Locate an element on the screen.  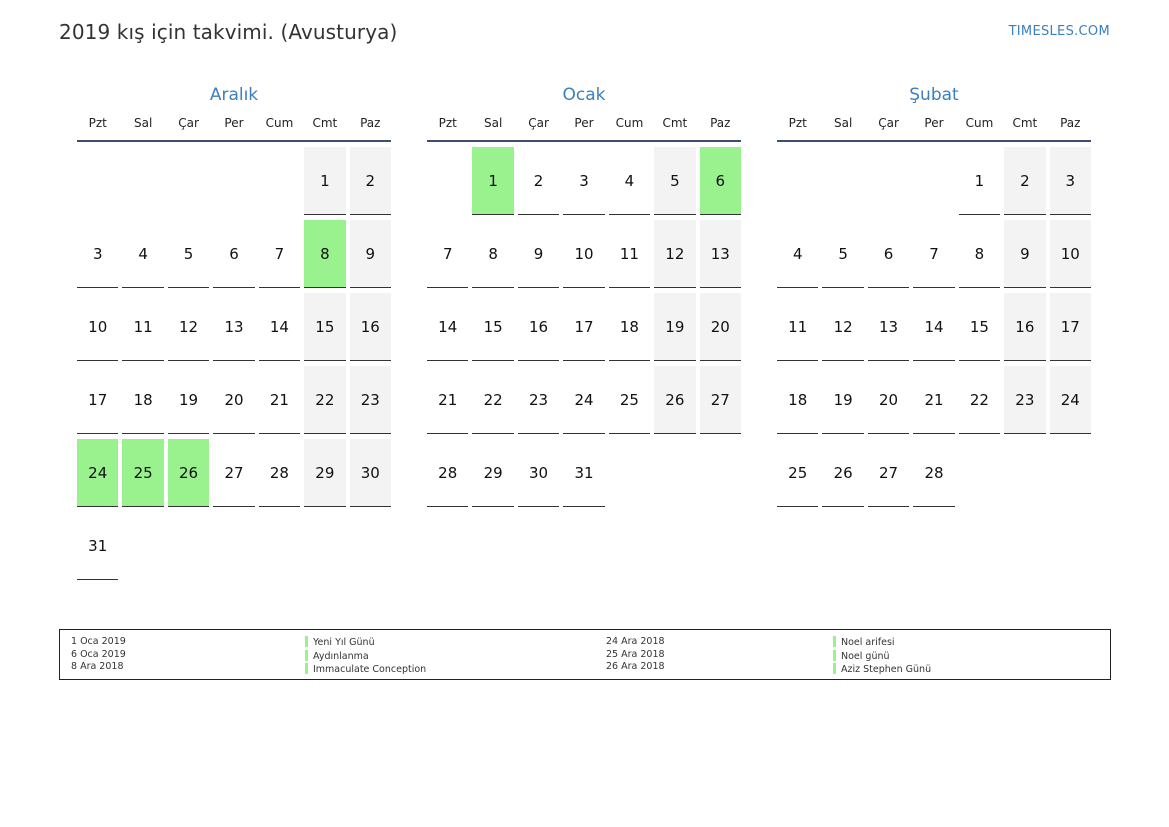
weekday-label: Pzt is located at coordinates (447, 123).